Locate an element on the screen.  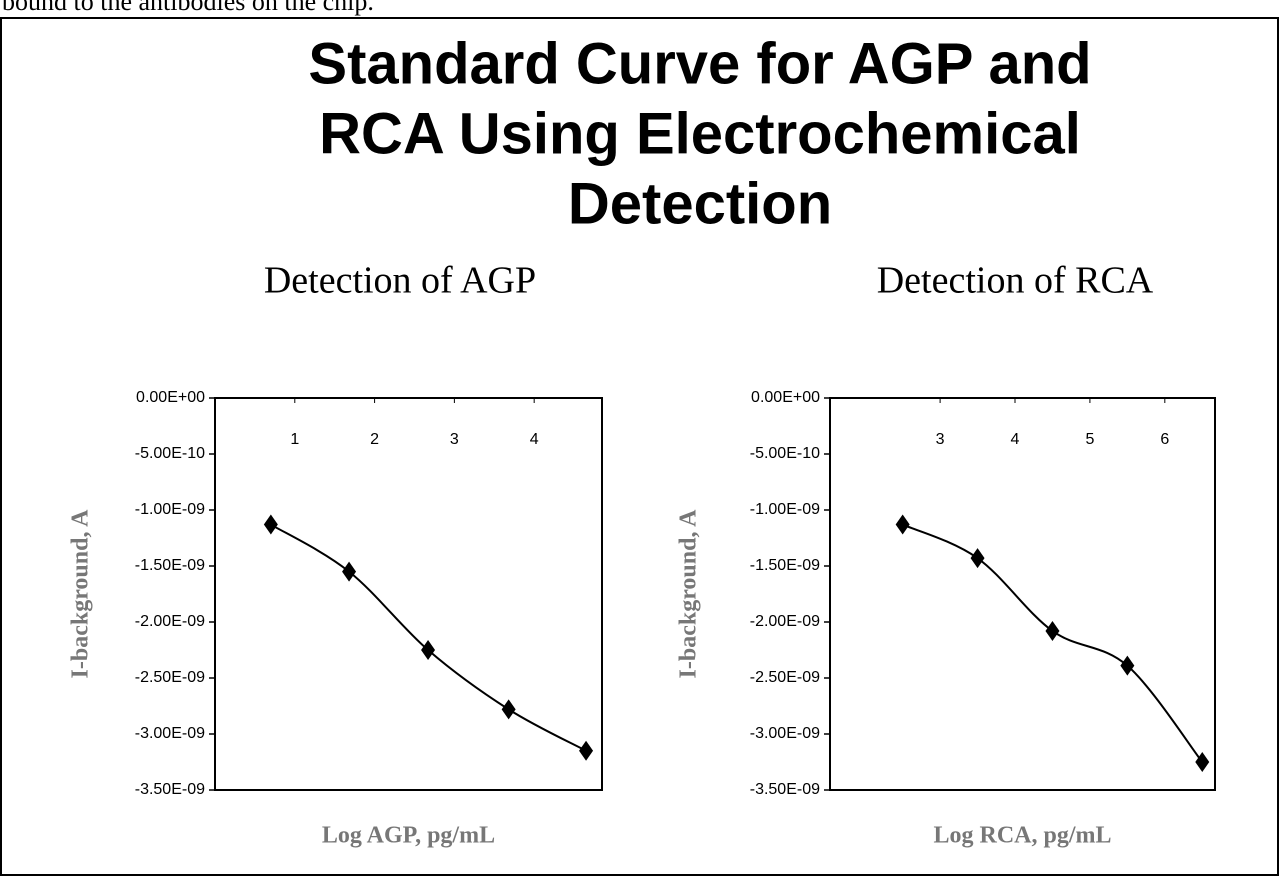
x-tick-label: 2 is located at coordinates (374, 439).